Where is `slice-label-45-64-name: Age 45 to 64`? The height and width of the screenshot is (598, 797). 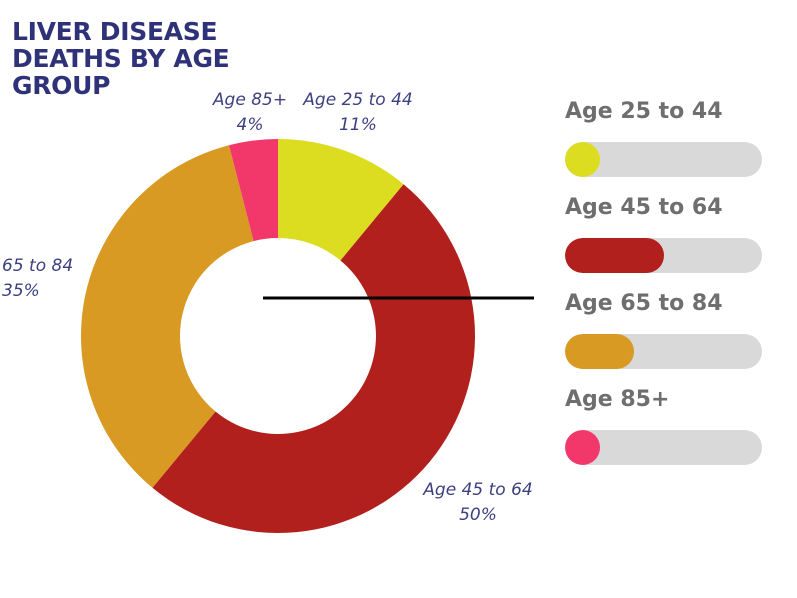 slice-label-45-64-name: Age 45 to 64 is located at coordinates (478, 490).